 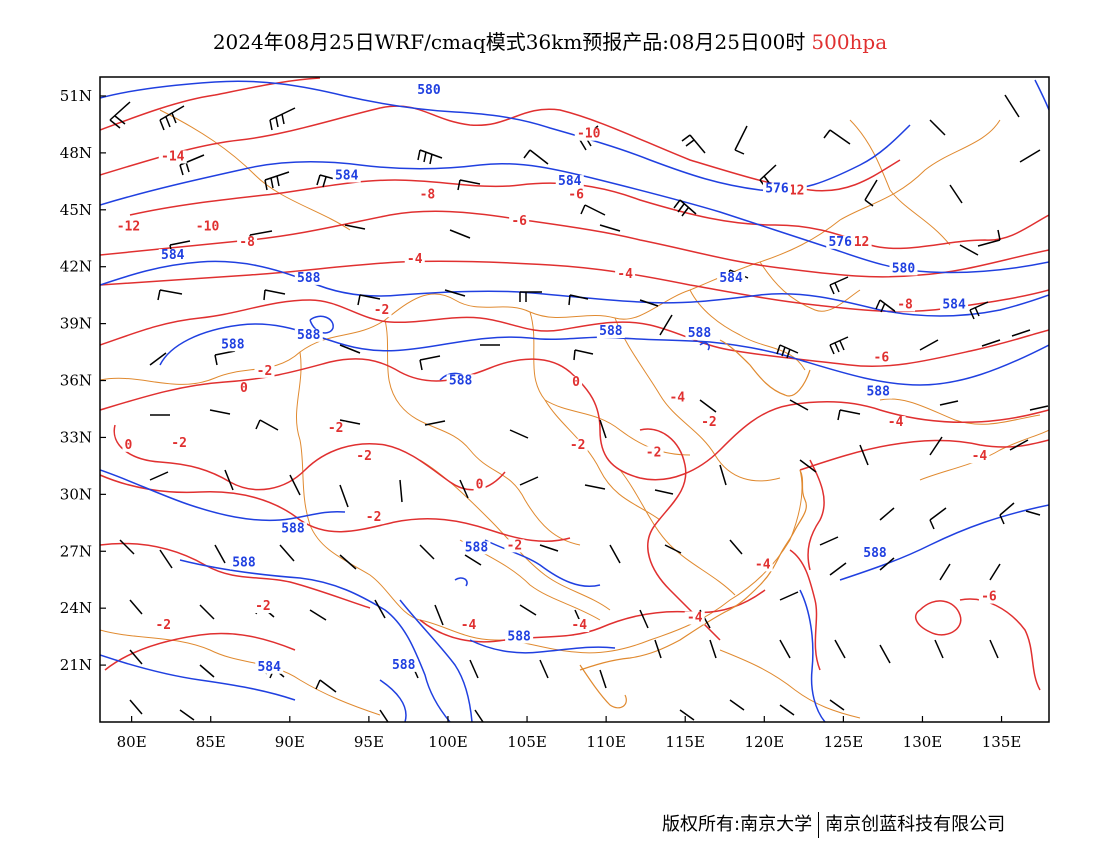 What do you see at coordinates (132, 742) in the screenshot?
I see `x-tick-label: 80E` at bounding box center [132, 742].